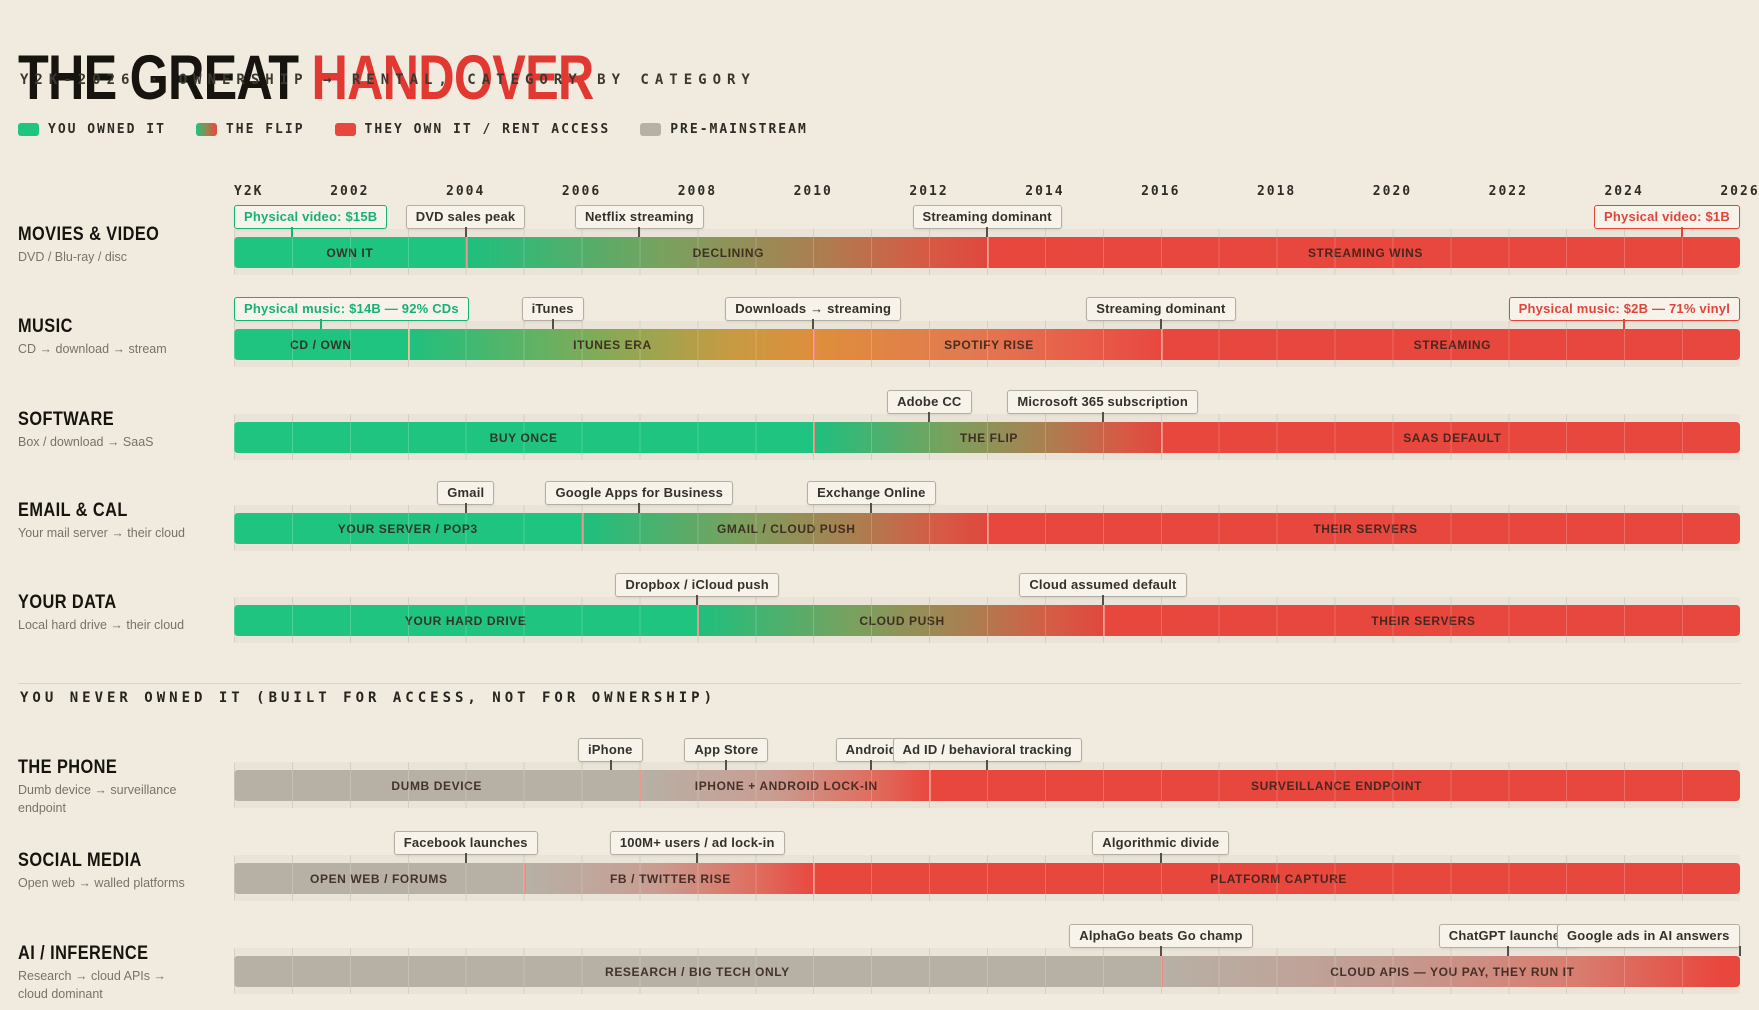 This screenshot has height=1010, width=1759. Describe the element at coordinates (871, 493) in the screenshot. I see `annotation-callout: Exchange Online` at that location.